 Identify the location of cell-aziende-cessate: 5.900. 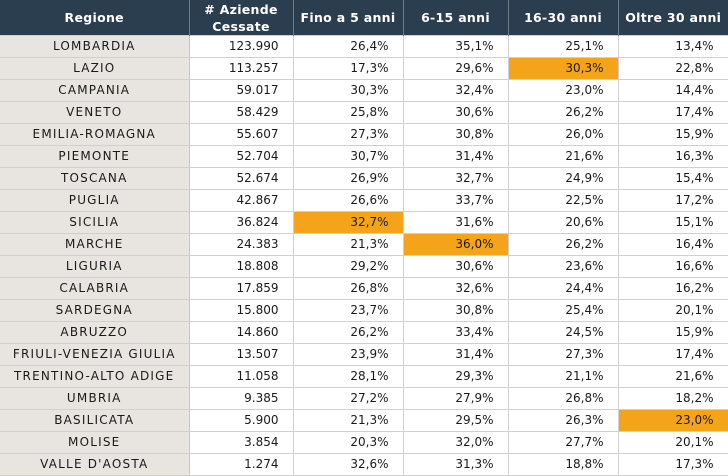
(241, 420).